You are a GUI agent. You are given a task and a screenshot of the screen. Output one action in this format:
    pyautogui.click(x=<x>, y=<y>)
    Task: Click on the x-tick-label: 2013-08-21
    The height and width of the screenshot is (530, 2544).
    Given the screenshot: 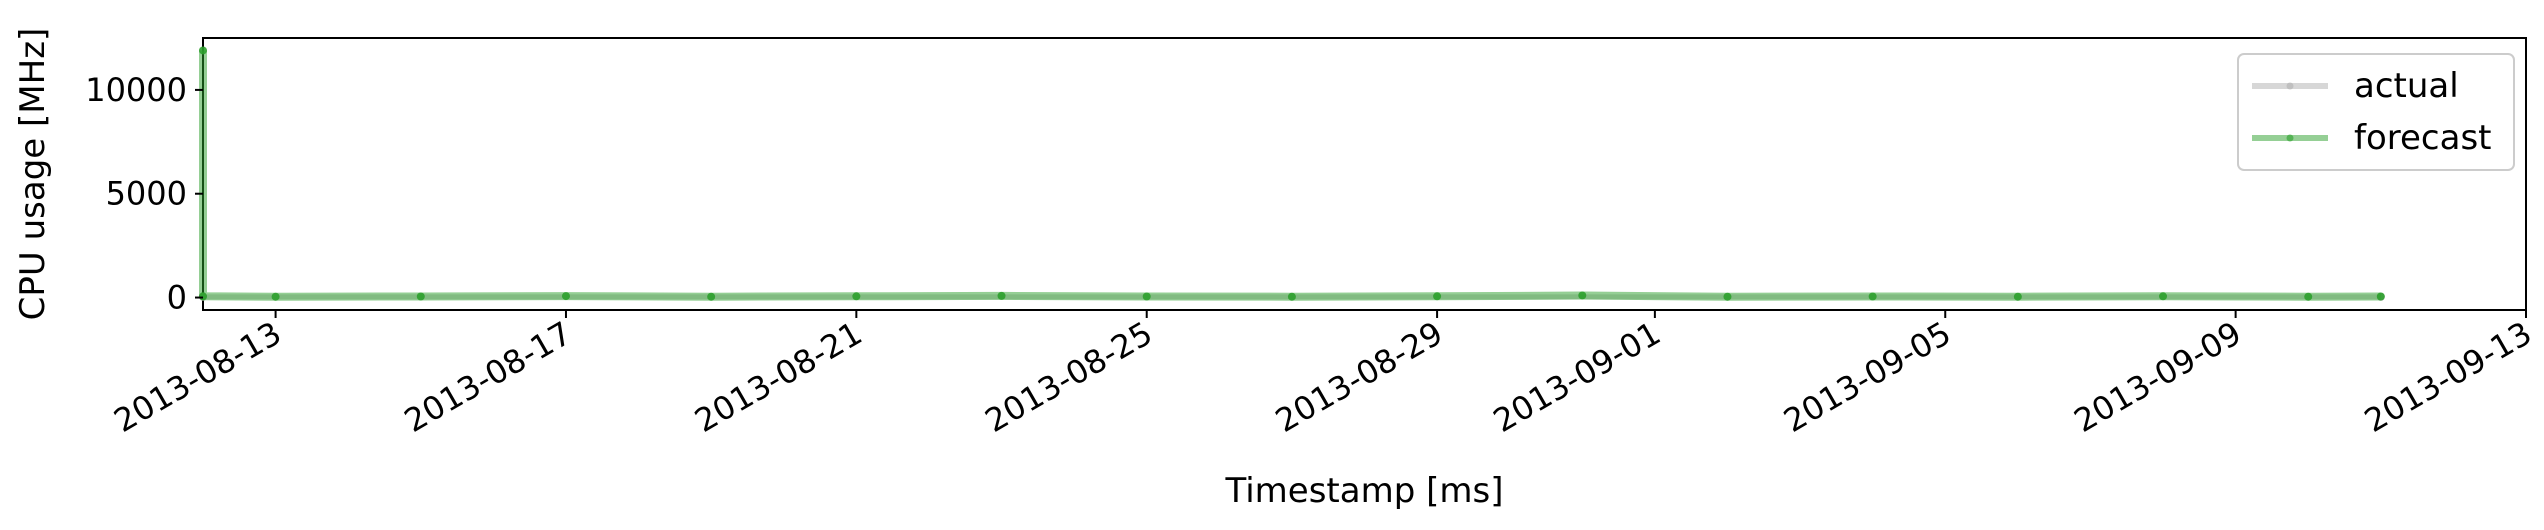 What is the action you would take?
    pyautogui.click(x=778, y=377)
    